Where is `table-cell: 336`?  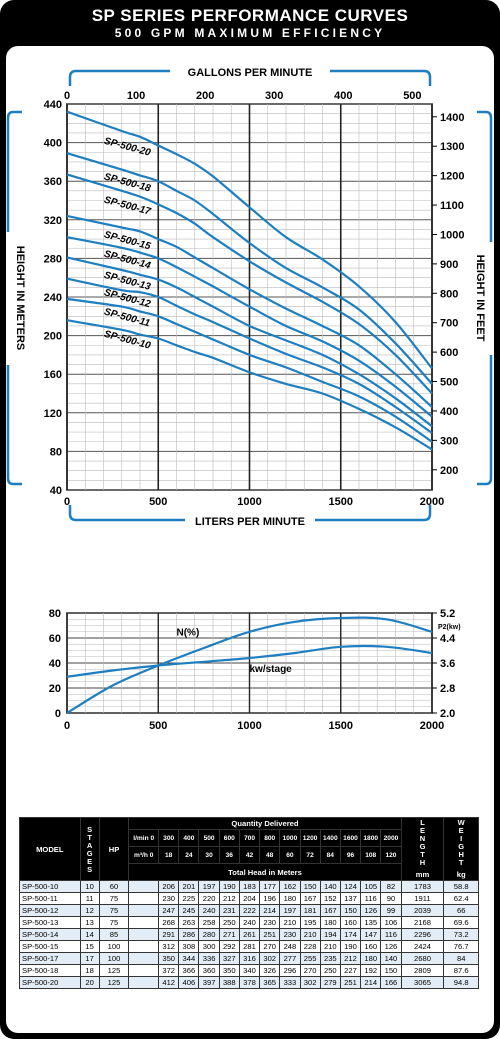 table-cell: 336 is located at coordinates (209, 958).